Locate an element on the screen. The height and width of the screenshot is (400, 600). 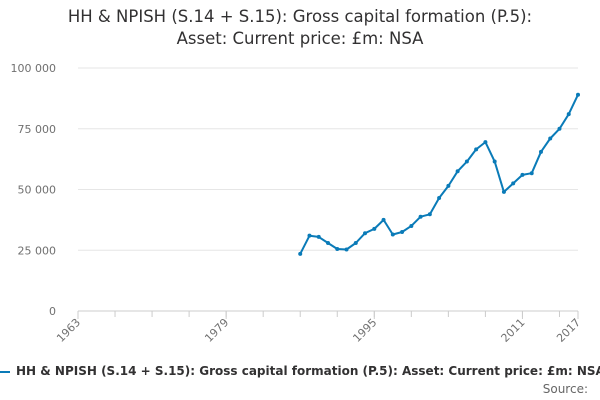
legend-swatch is located at coordinates (5, 371).